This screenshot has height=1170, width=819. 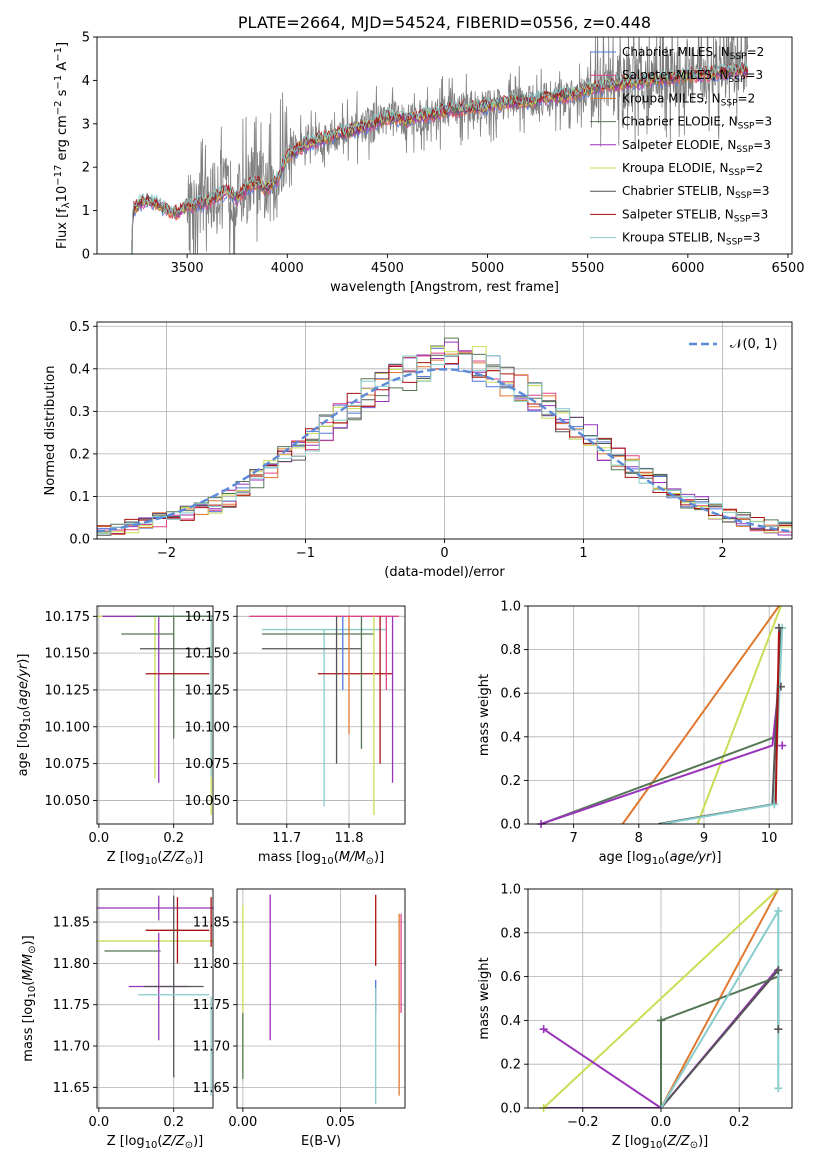 What do you see at coordinates (28, 1029) in the screenshot?
I see `label-part: mass [log` at bounding box center [28, 1029].